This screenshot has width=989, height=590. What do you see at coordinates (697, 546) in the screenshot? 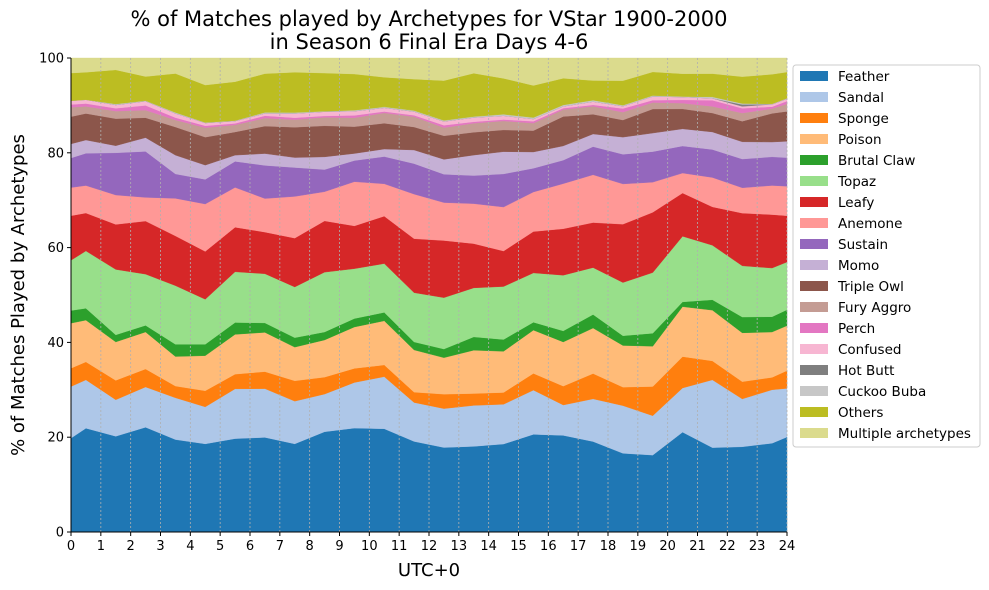
I see `x-tick-label-21: 21` at bounding box center [697, 546].